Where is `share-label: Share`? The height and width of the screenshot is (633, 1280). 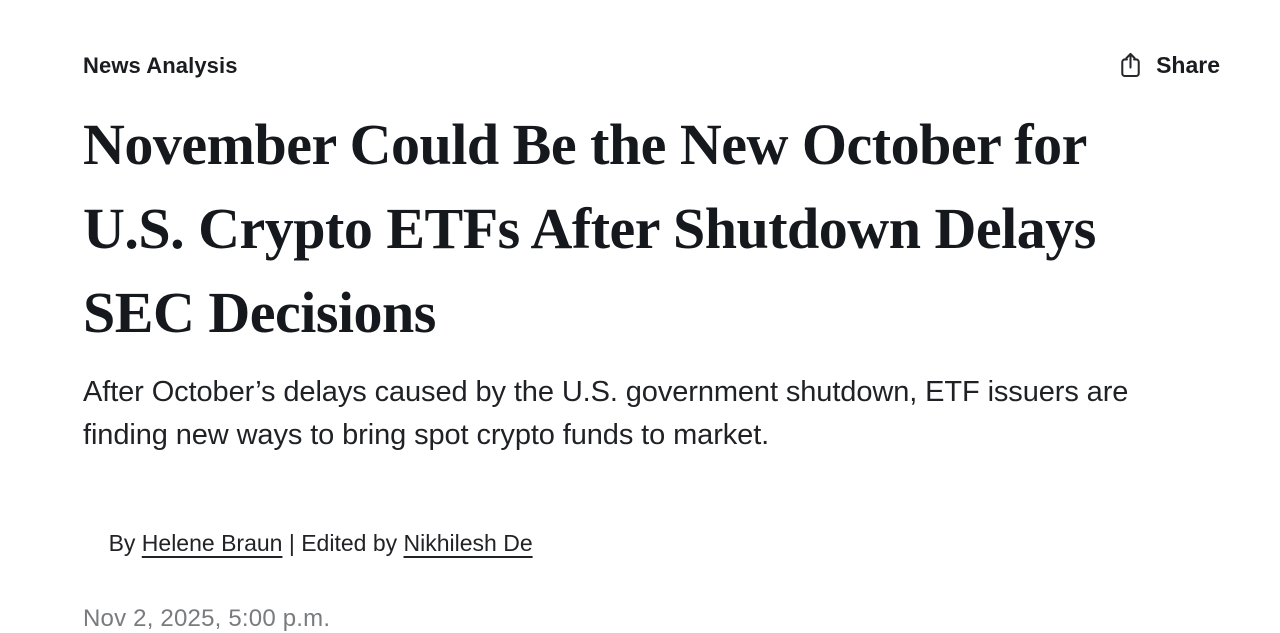
share-label: Share is located at coordinates (1188, 65).